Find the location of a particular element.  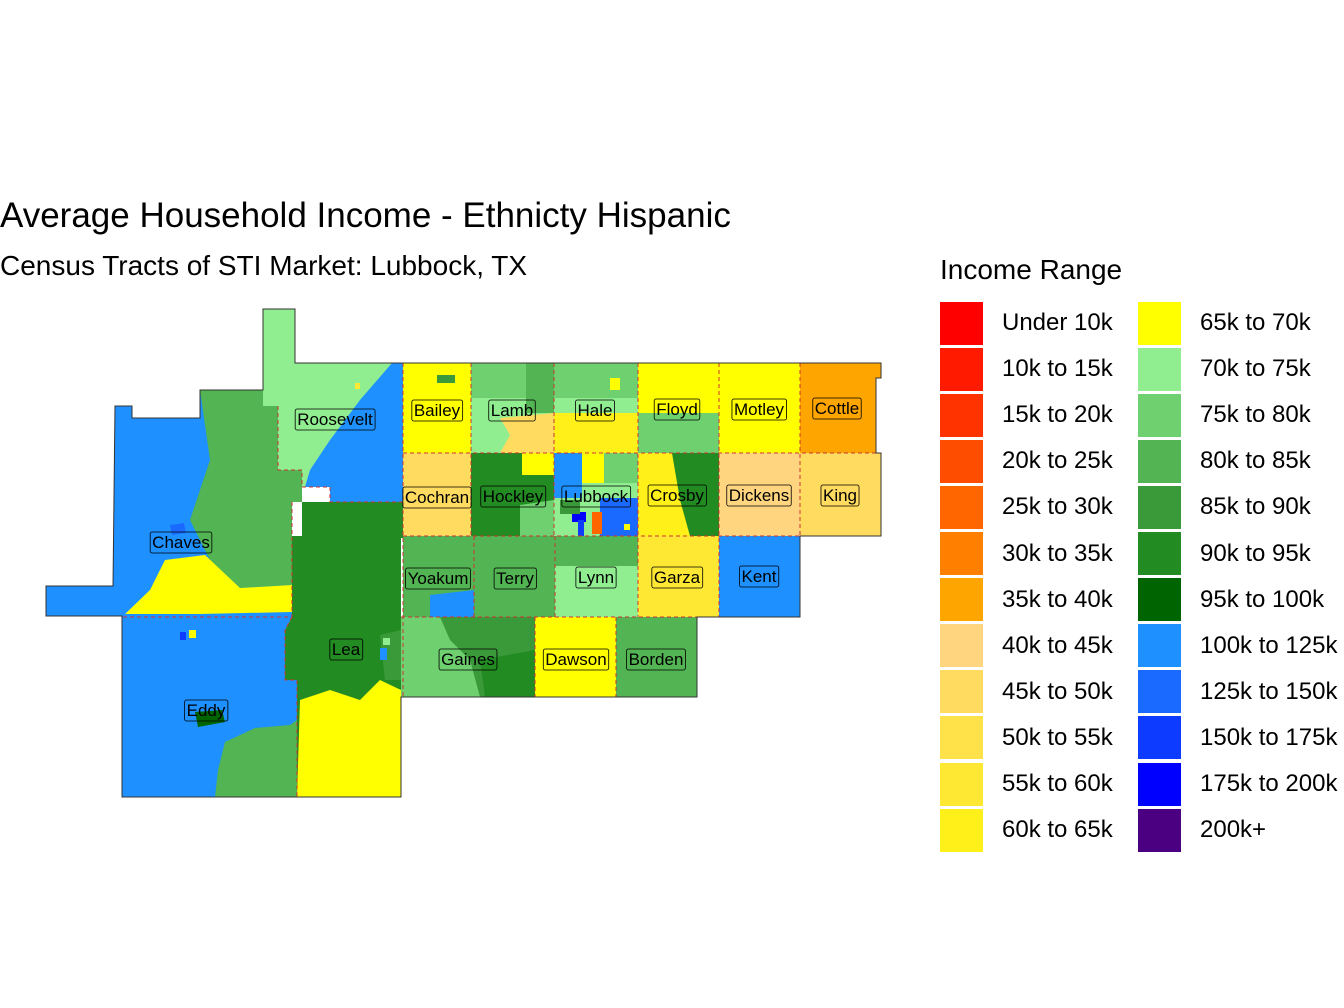

county-label-lynn: Lynn is located at coordinates (596, 577).